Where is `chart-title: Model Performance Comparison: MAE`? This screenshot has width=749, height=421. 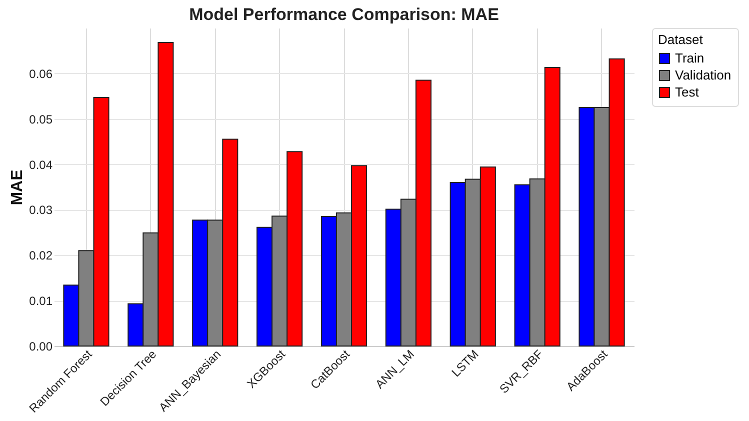 chart-title: Model Performance Comparison: MAE is located at coordinates (344, 14).